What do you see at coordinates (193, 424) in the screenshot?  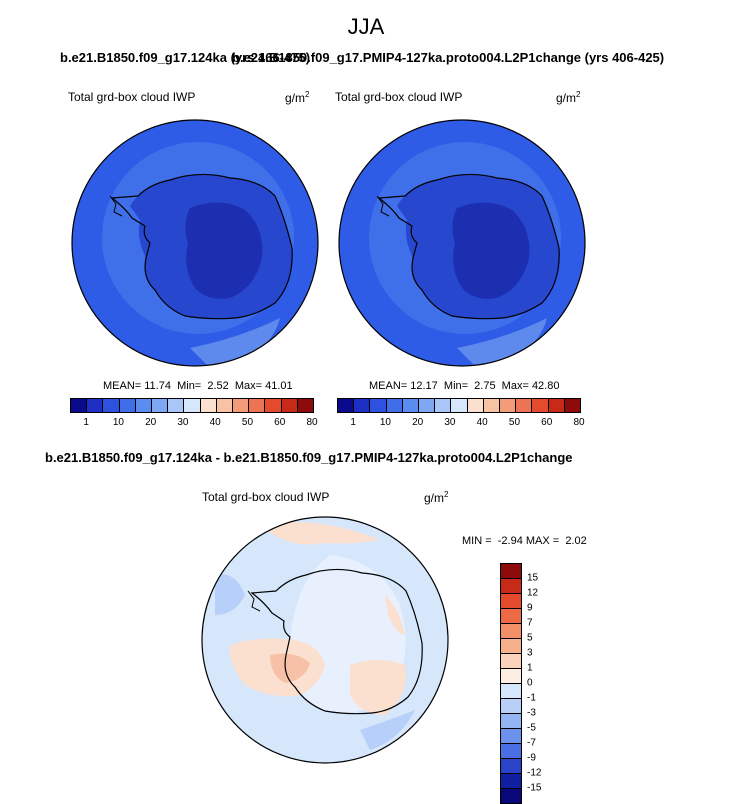 I see `panel1-colorbar-labels: 1 10 20 30 40 50 60 80` at bounding box center [193, 424].